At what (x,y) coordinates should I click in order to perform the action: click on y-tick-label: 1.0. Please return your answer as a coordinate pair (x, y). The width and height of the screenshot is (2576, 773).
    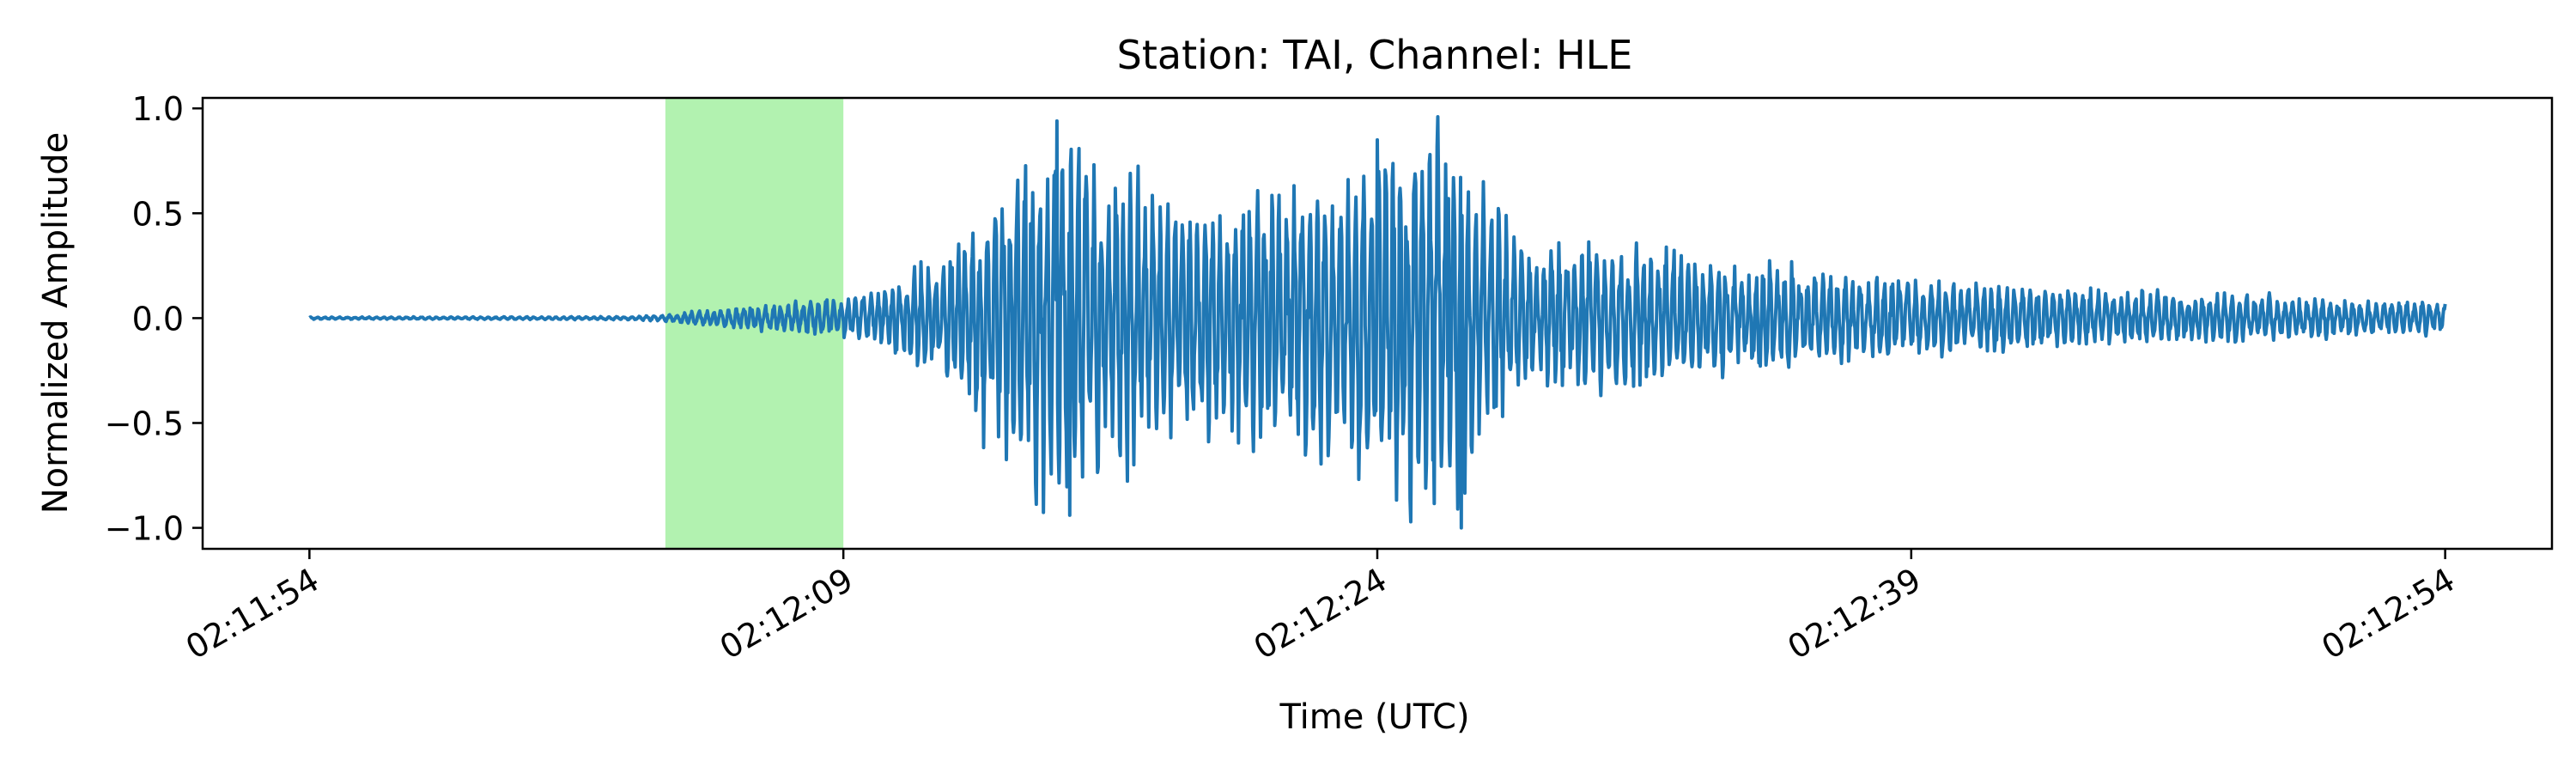
    Looking at the image, I should click on (158, 109).